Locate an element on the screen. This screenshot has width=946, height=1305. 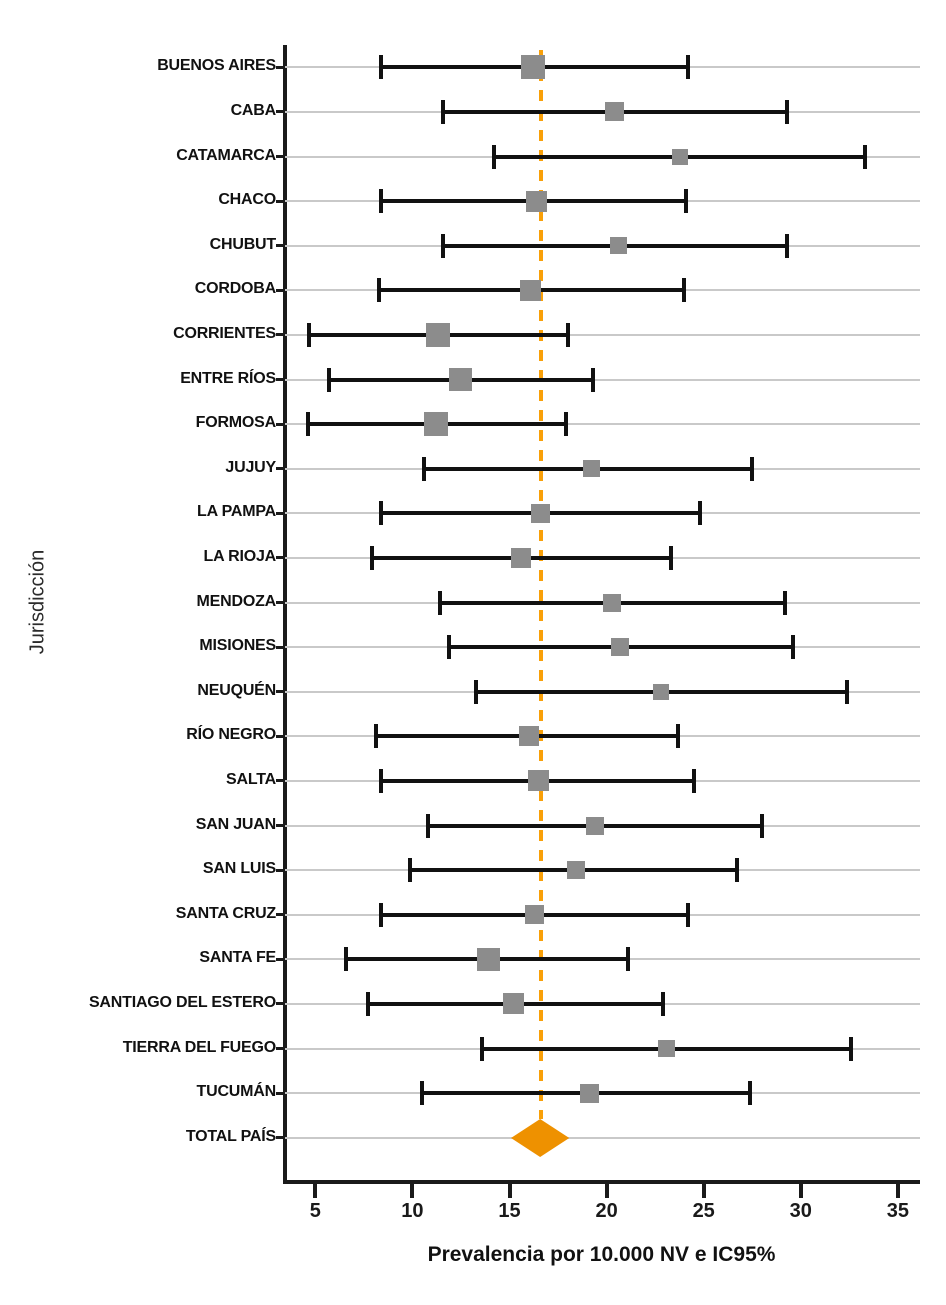
row-label-chaco: CHACO is located at coordinates (247, 200).